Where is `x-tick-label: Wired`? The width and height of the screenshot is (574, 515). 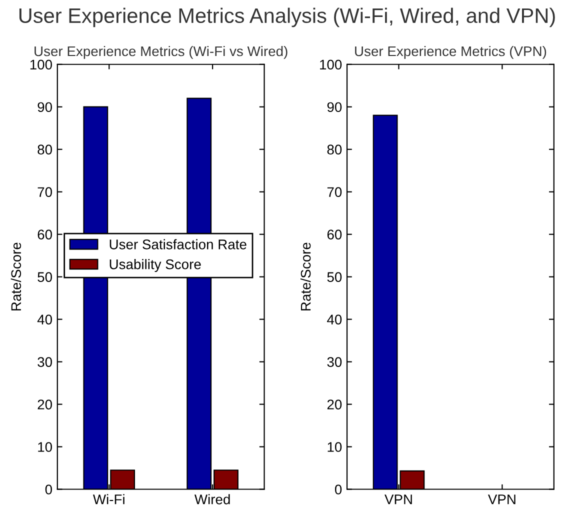 x-tick-label: Wired is located at coordinates (212, 499).